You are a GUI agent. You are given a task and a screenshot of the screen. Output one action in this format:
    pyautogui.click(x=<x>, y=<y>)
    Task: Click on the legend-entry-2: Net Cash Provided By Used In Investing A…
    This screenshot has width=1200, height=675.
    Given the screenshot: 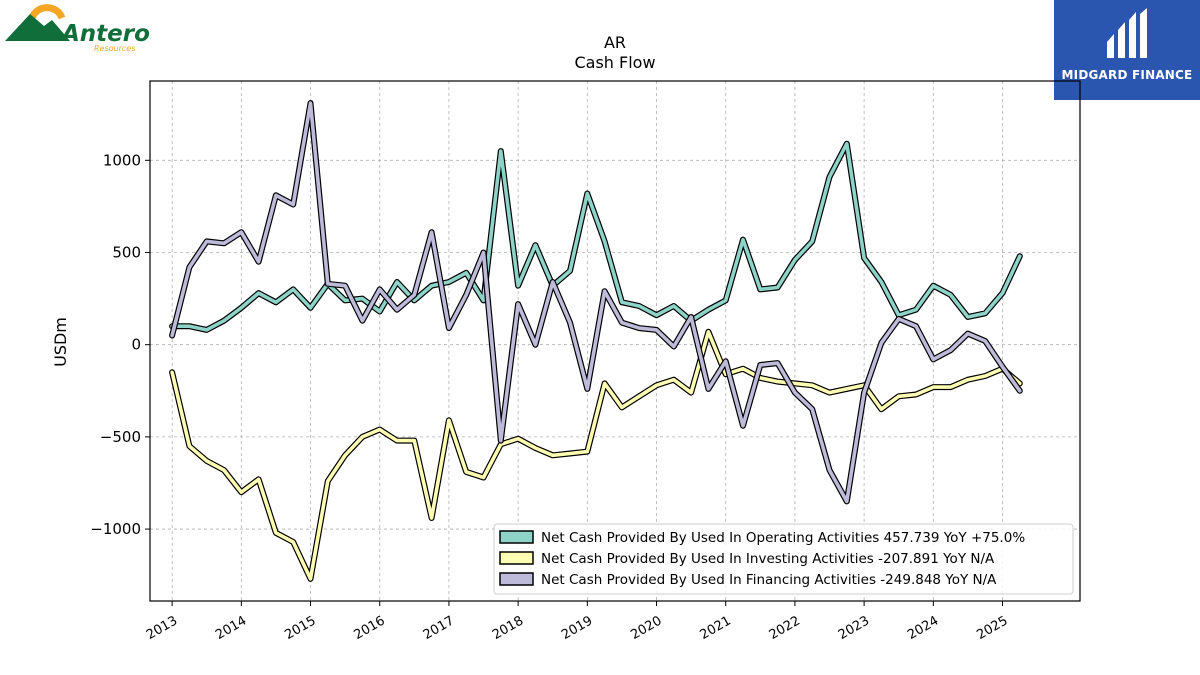 What is the action you would take?
    pyautogui.click(x=768, y=559)
    